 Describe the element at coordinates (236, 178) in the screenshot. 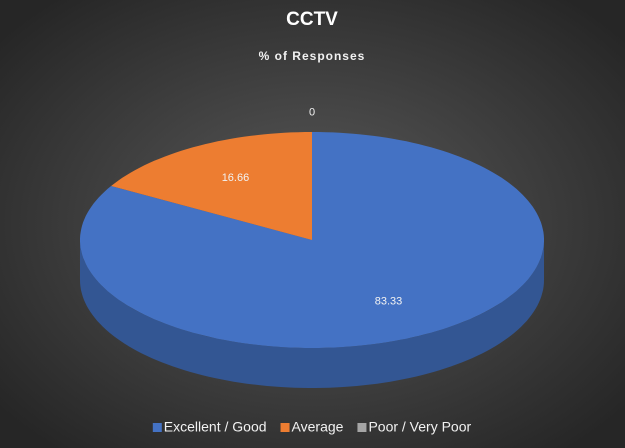

I see `data-label: 16.66` at that location.